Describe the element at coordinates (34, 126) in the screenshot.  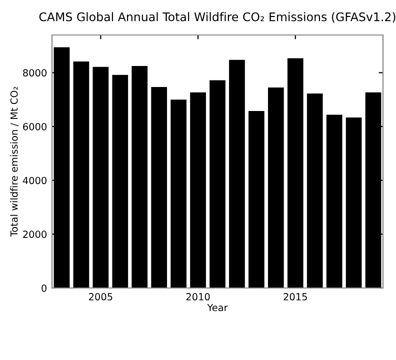
I see `y-tick-label: 6000` at that location.